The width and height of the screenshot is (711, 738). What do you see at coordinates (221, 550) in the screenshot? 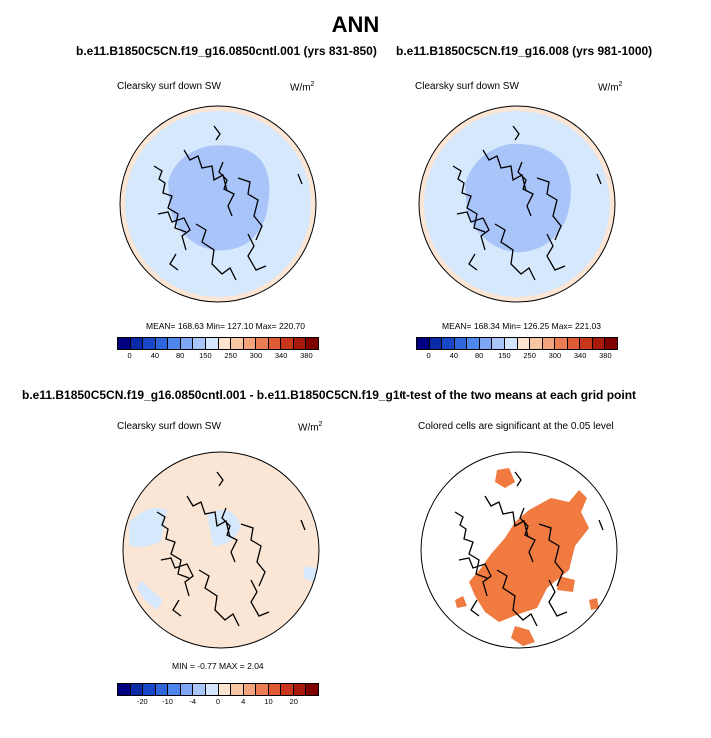
I see `panel-3-polar-map` at bounding box center [221, 550].